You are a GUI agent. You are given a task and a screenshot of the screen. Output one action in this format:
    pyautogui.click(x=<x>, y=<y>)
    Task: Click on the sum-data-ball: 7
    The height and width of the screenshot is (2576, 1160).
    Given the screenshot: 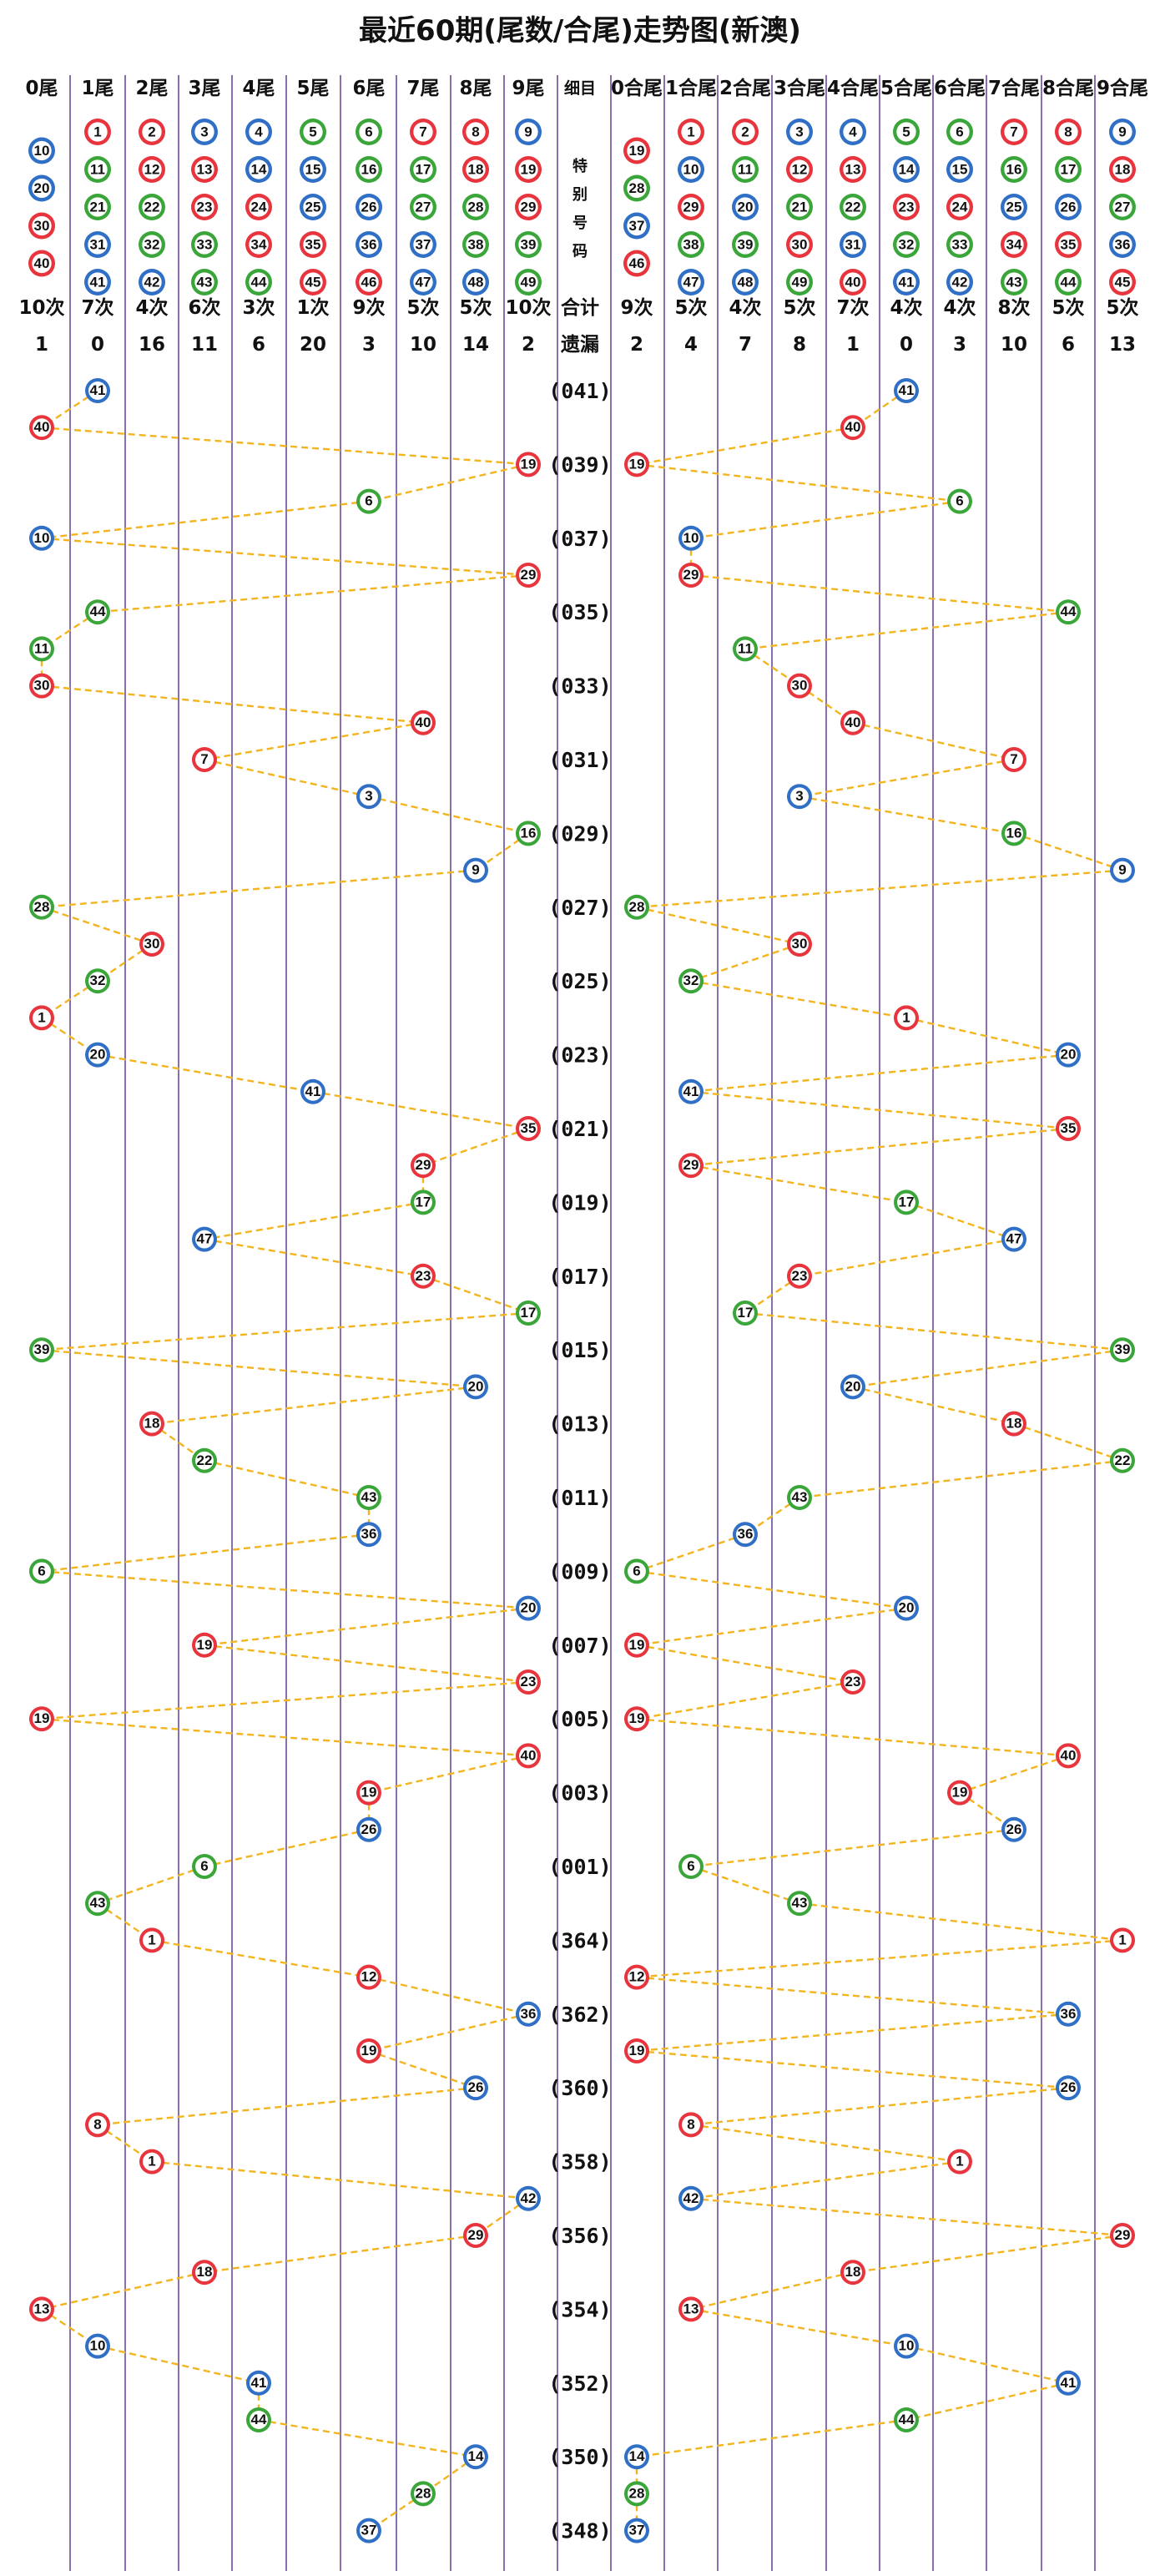 What is the action you would take?
    pyautogui.click(x=1013, y=759)
    